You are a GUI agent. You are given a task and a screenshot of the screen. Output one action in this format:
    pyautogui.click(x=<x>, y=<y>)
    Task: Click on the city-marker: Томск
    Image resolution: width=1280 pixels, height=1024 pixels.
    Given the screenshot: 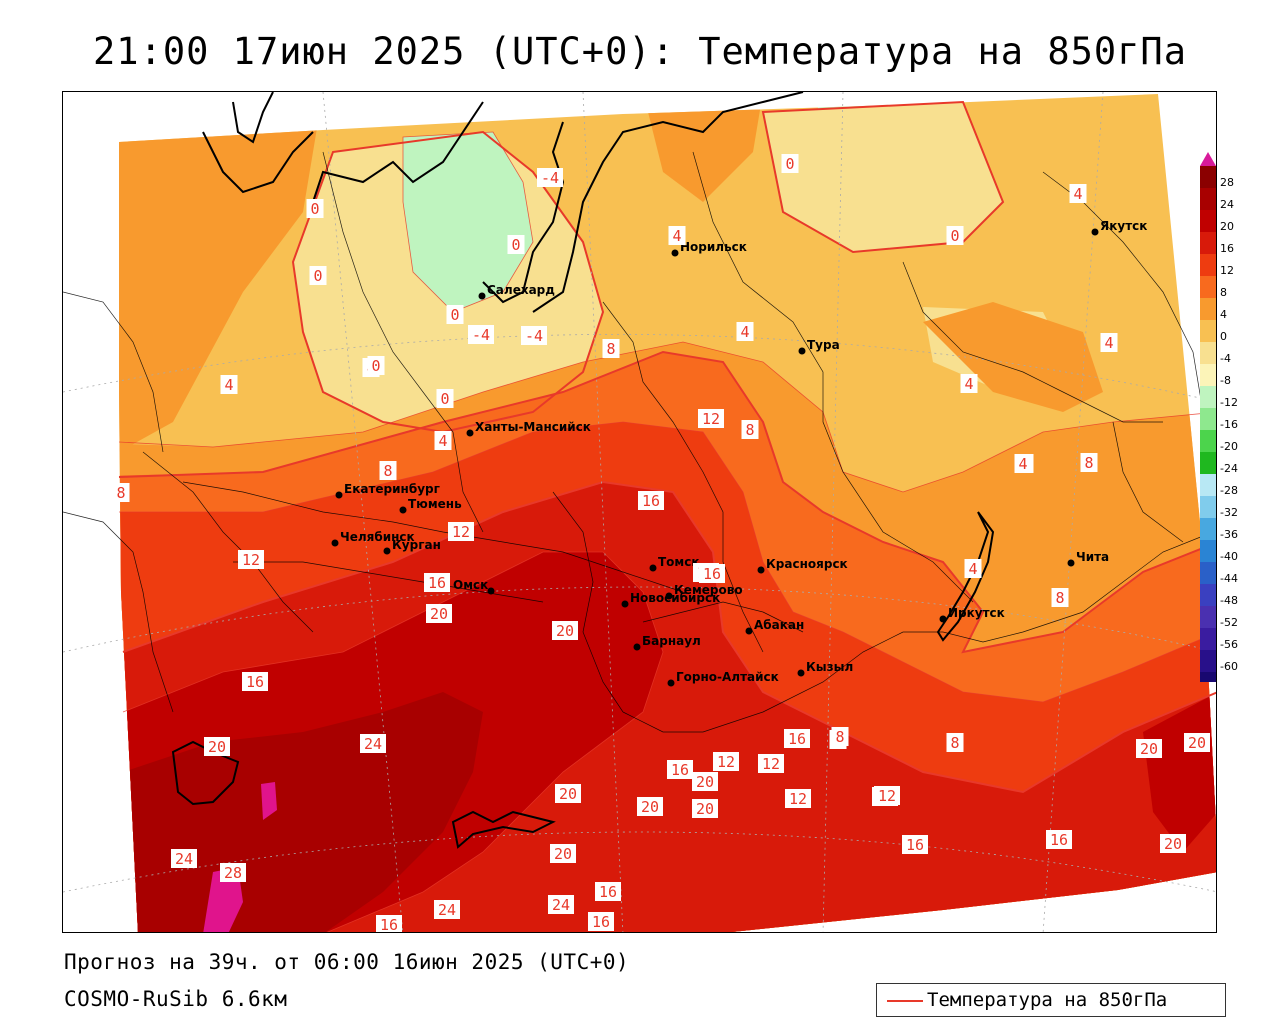 What is the action you would take?
    pyautogui.click(x=674, y=563)
    